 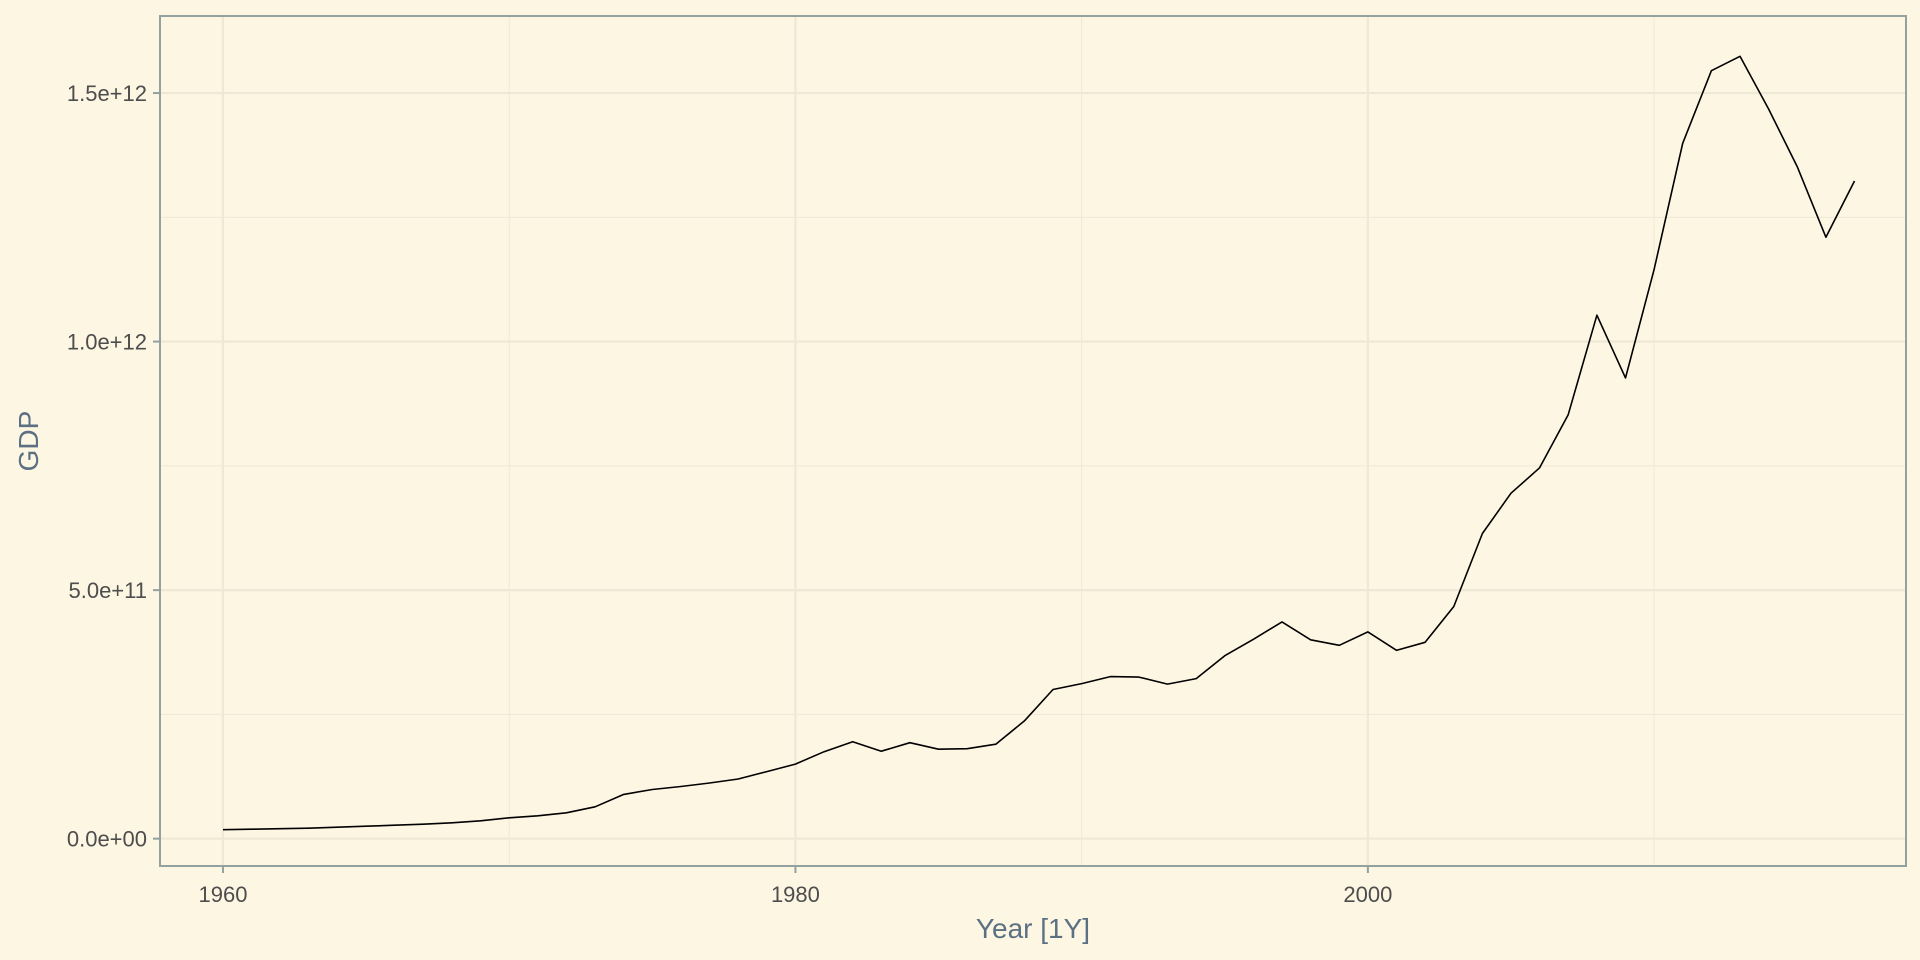 I want to click on y-tick-label: 1.5e+12, so click(x=107, y=93).